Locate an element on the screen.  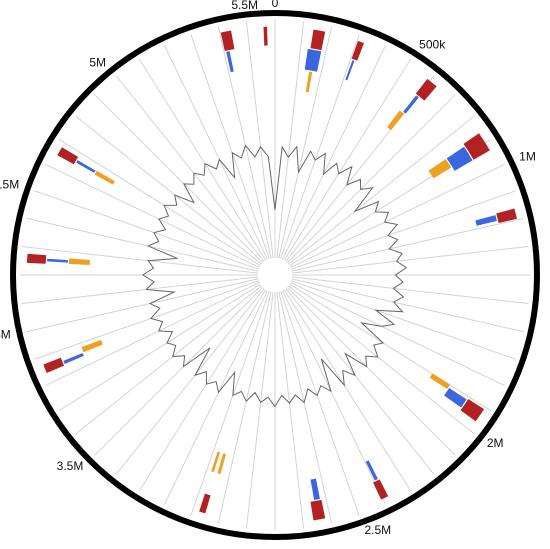
tick-label: 0 is located at coordinates (275, 5).